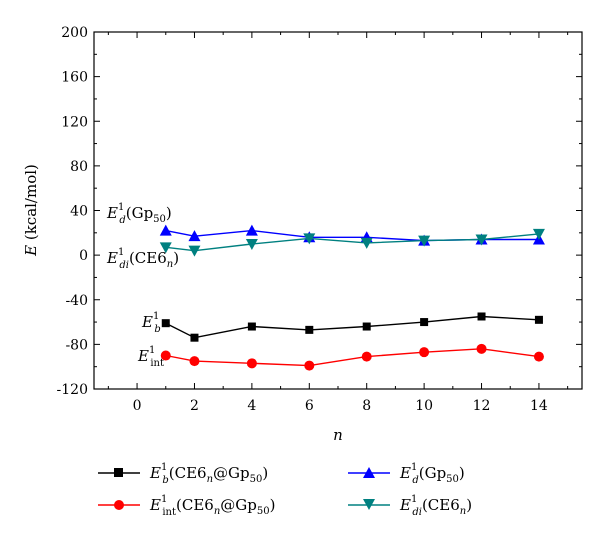 The height and width of the screenshot is (541, 600). What do you see at coordinates (151, 323) in the screenshot?
I see `annotation-eb: E1 b` at bounding box center [151, 323].